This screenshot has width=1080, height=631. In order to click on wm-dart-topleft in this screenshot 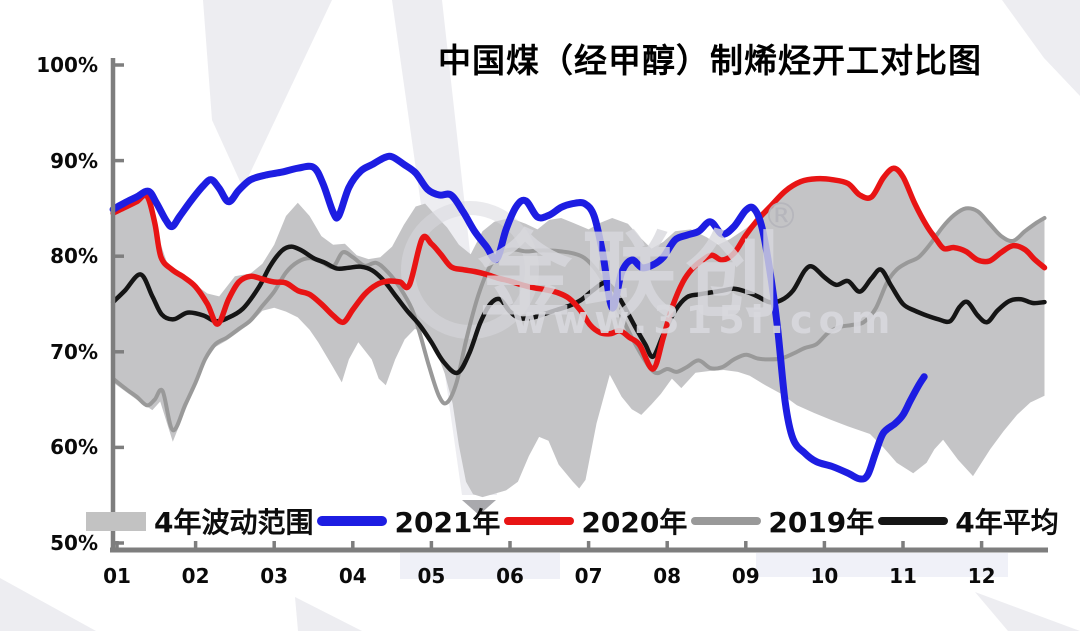, I will do `click(267, 94)`.